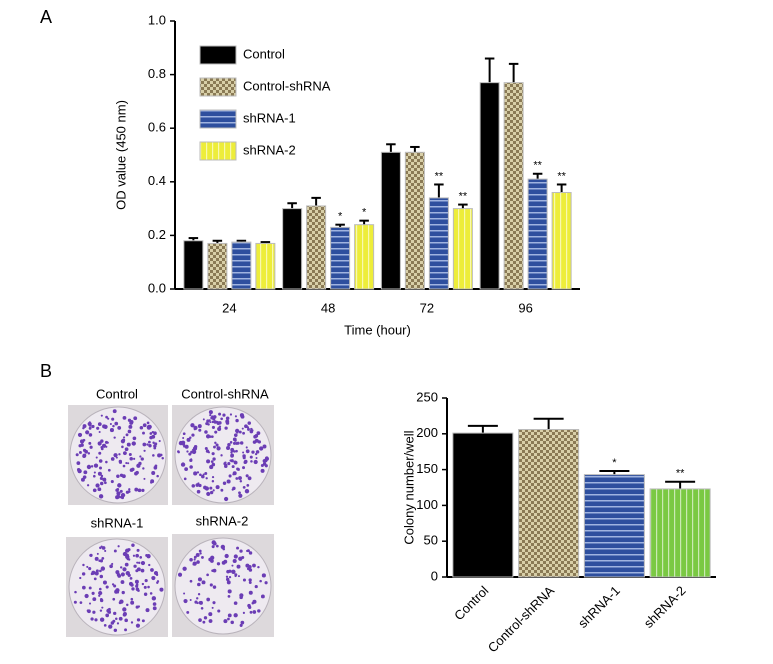 The width and height of the screenshot is (773, 664). Describe the element at coordinates (434, 575) in the screenshot. I see `y-tick-label: 0` at that location.